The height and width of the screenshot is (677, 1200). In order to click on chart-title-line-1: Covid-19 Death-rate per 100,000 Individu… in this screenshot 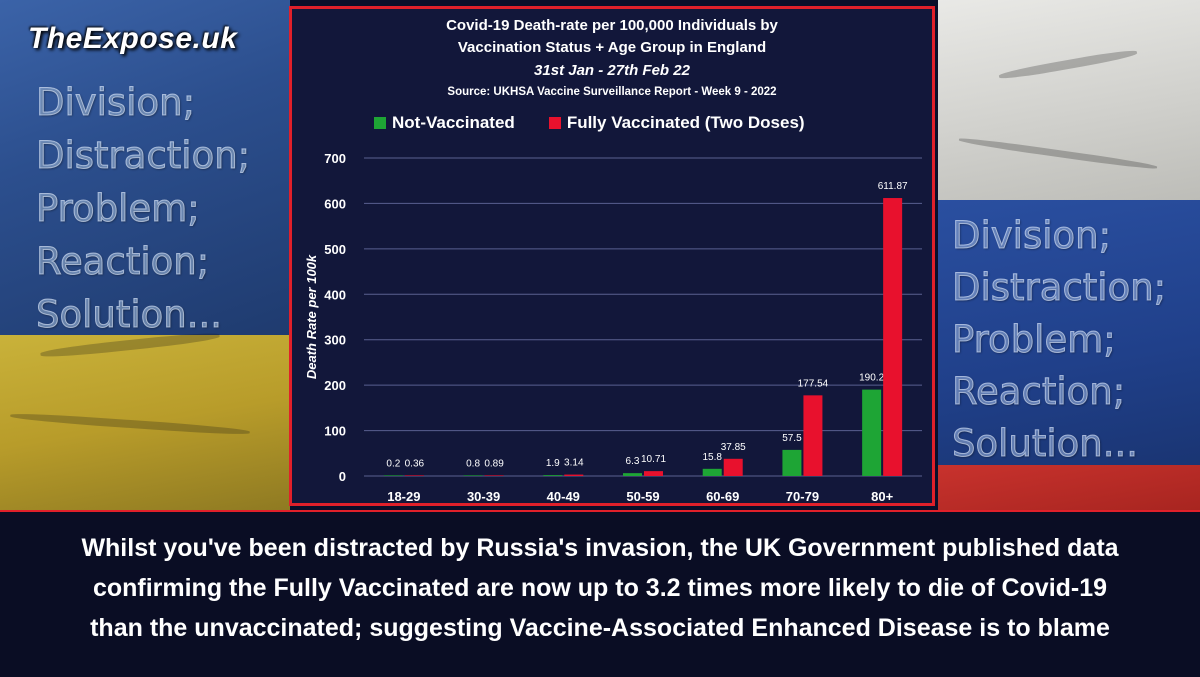, I will do `click(612, 25)`.